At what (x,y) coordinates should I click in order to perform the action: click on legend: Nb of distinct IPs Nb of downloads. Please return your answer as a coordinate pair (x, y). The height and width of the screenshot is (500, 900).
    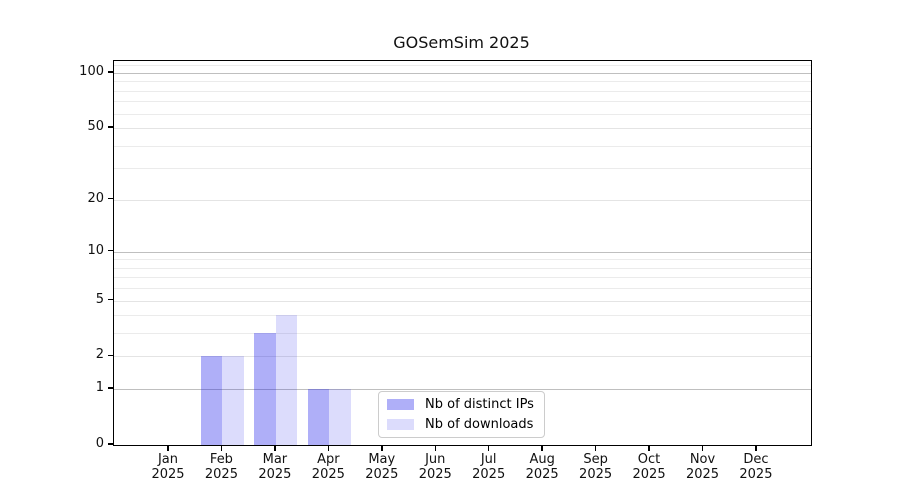
    Looking at the image, I should click on (461, 414).